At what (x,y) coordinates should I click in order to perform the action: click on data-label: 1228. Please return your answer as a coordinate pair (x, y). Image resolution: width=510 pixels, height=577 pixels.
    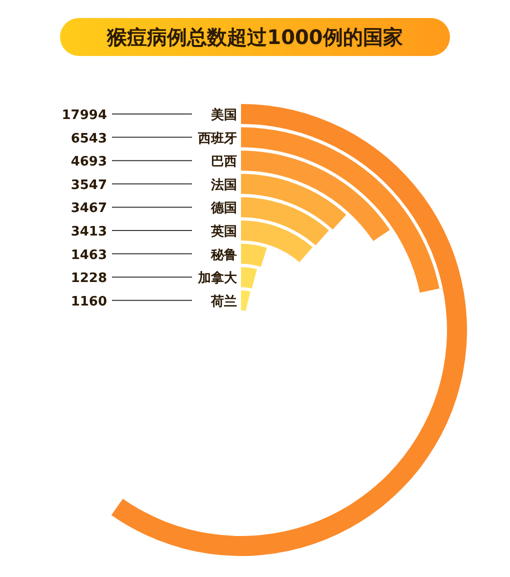
    Looking at the image, I should click on (88, 278).